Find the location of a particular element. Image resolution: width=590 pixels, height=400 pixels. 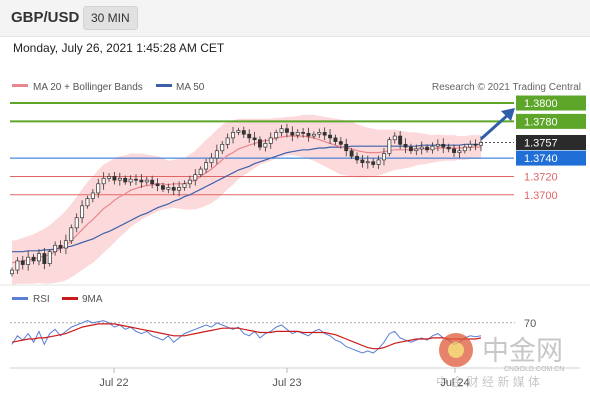

rsi-pane: 70 is located at coordinates (273, 336).